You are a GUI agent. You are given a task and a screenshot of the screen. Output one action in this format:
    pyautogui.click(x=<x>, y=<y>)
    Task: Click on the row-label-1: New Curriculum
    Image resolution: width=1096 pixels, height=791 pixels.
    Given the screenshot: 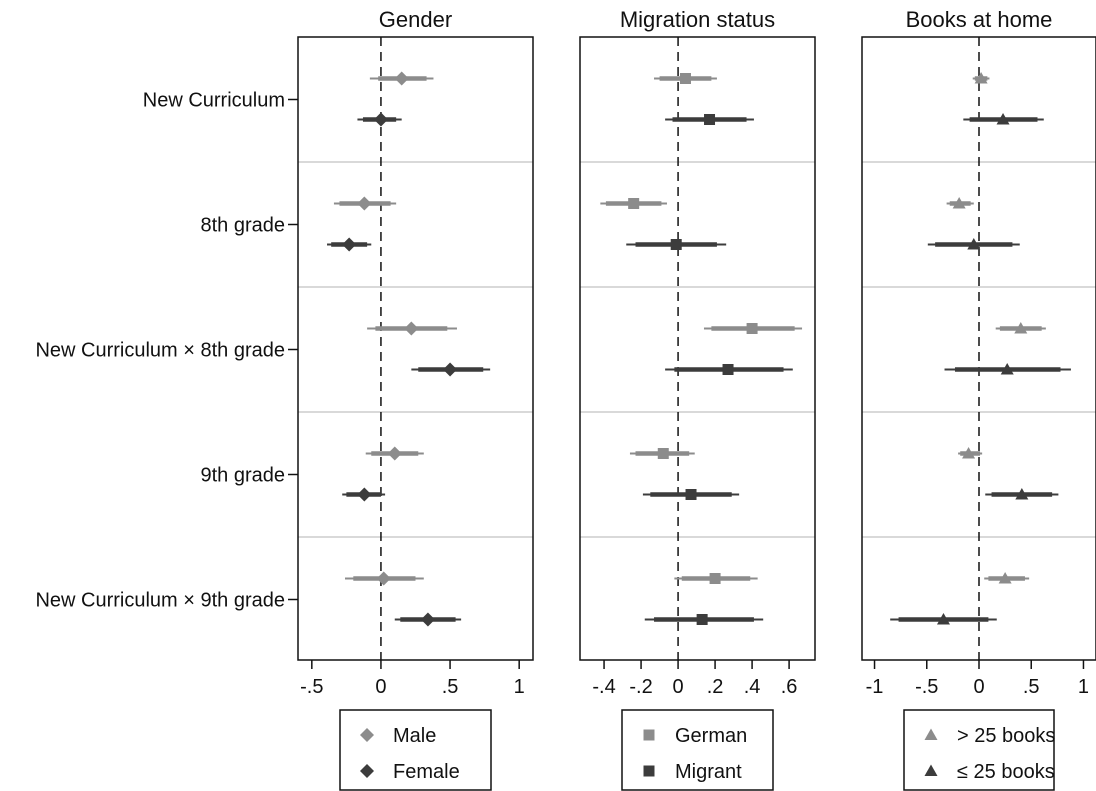 What is the action you would take?
    pyautogui.click(x=214, y=101)
    